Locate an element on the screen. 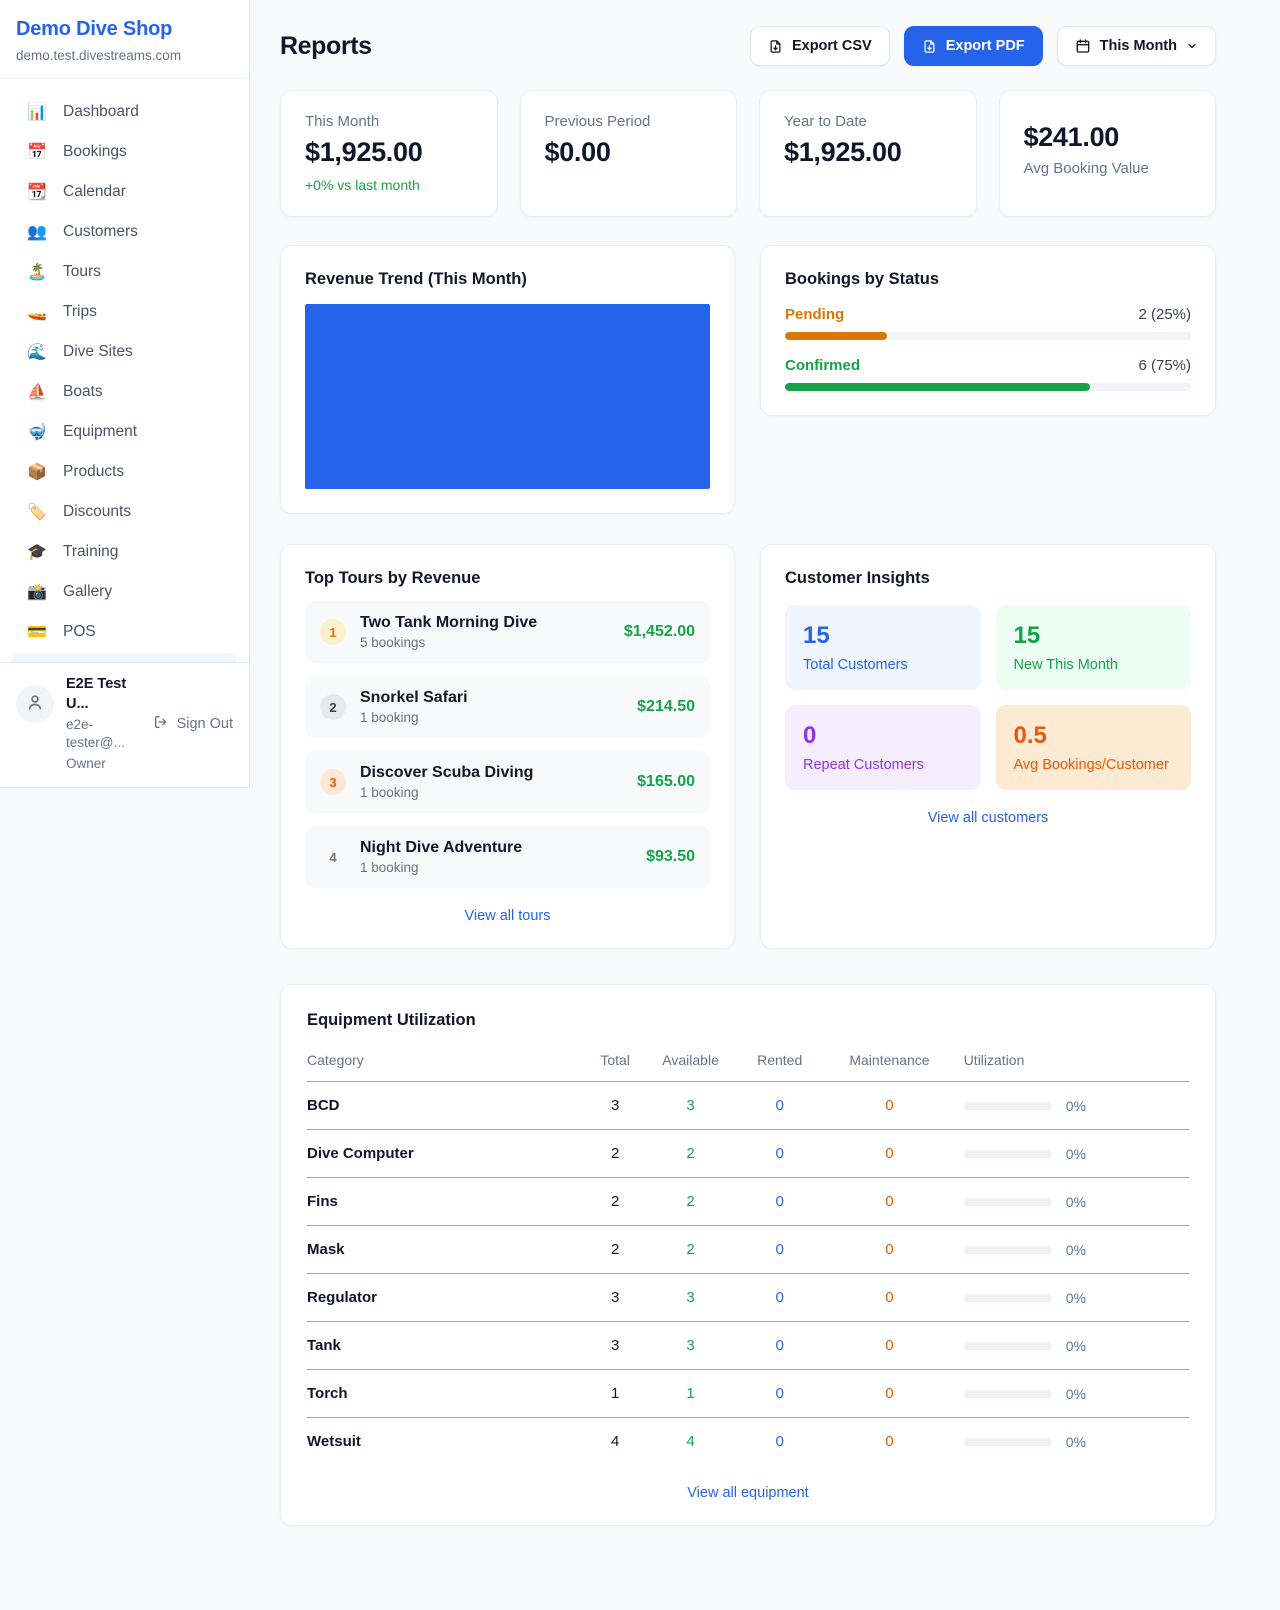  insight-value: 0.5 is located at coordinates (1030, 735).